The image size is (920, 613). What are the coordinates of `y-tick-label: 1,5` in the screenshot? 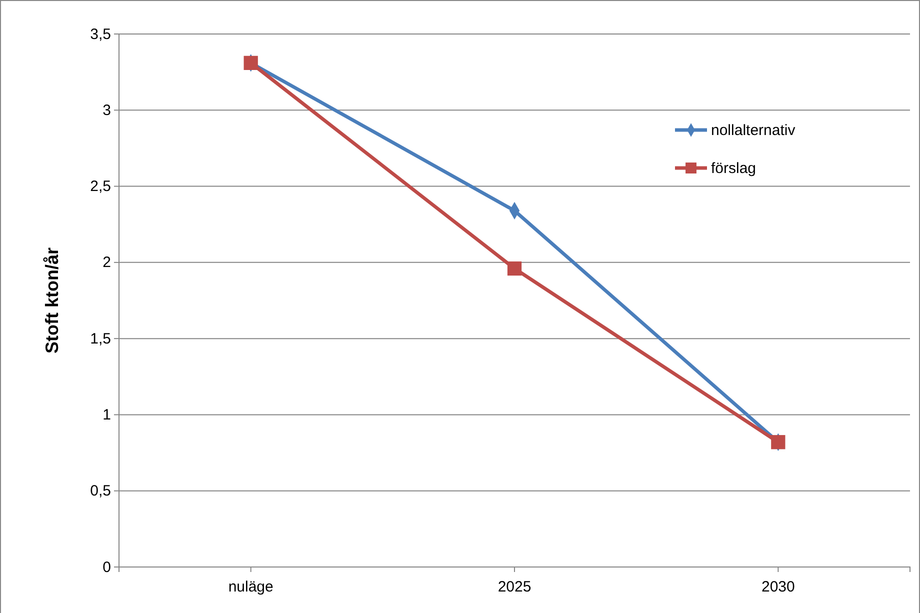 It's located at (100, 339).